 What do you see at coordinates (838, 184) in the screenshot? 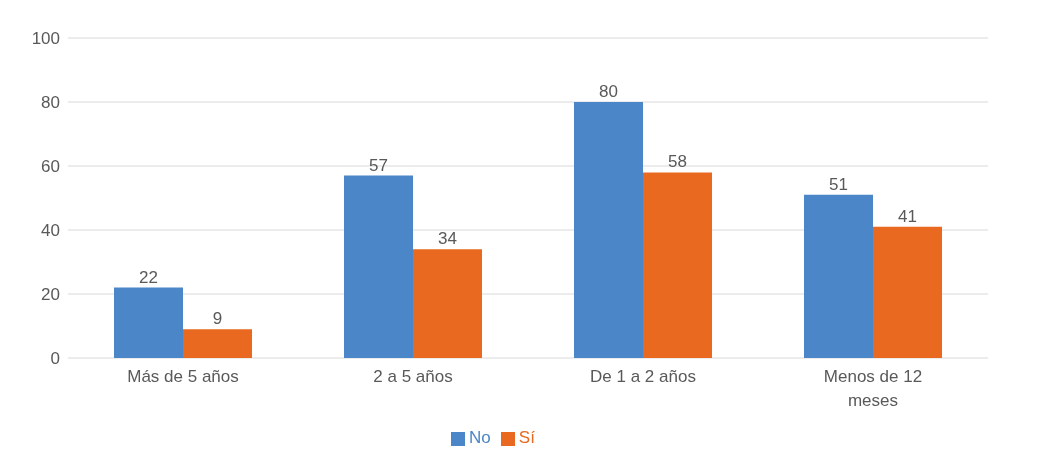
I see `data-label: 51` at bounding box center [838, 184].